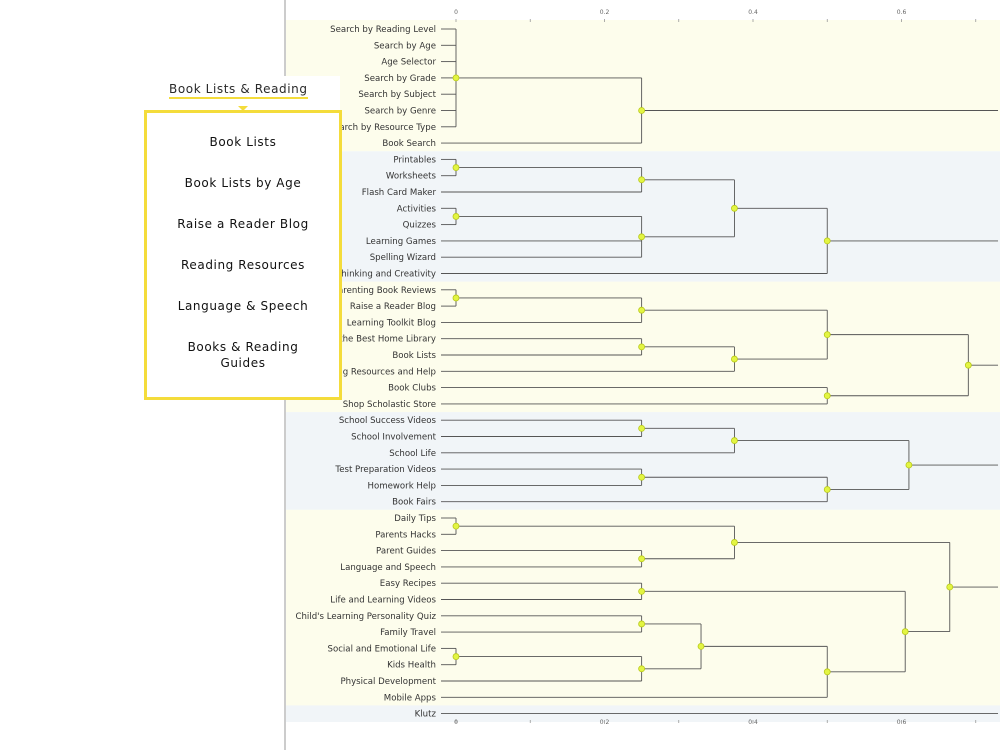 The width and height of the screenshot is (1000, 750). I want to click on leaf-label: Family Travel, so click(408, 633).